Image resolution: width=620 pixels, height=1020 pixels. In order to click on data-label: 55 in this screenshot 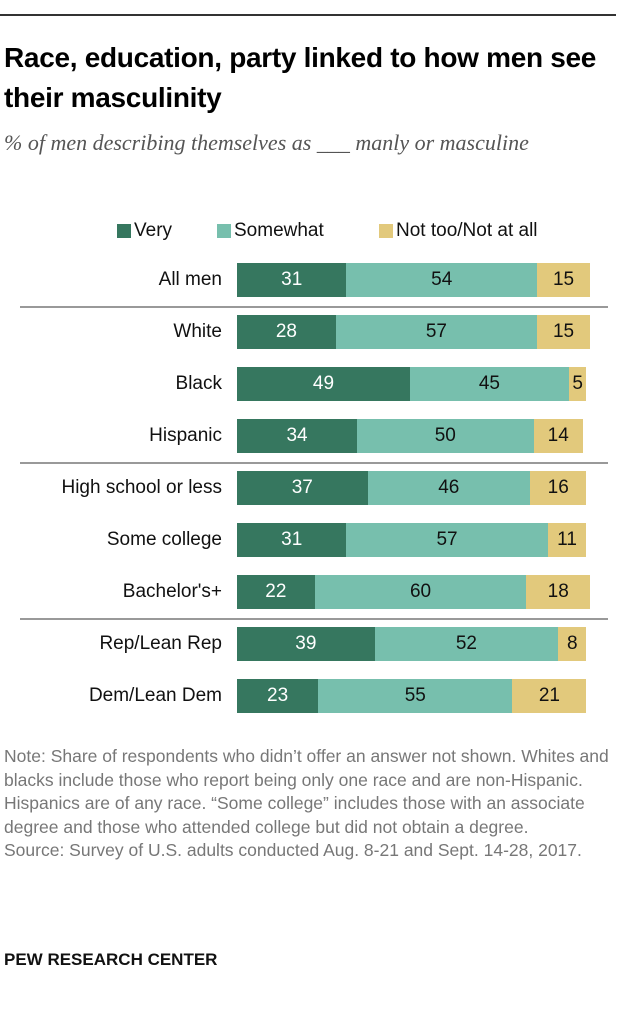, I will do `click(415, 695)`.